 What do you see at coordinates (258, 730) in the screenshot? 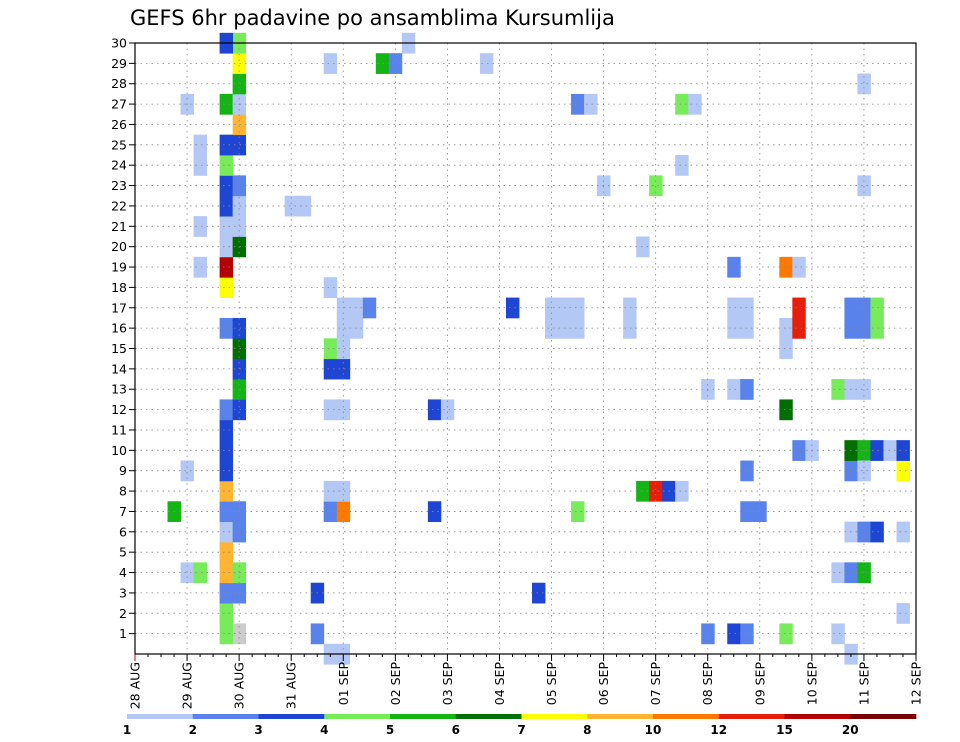
I see `colorbar-label: 3` at bounding box center [258, 730].